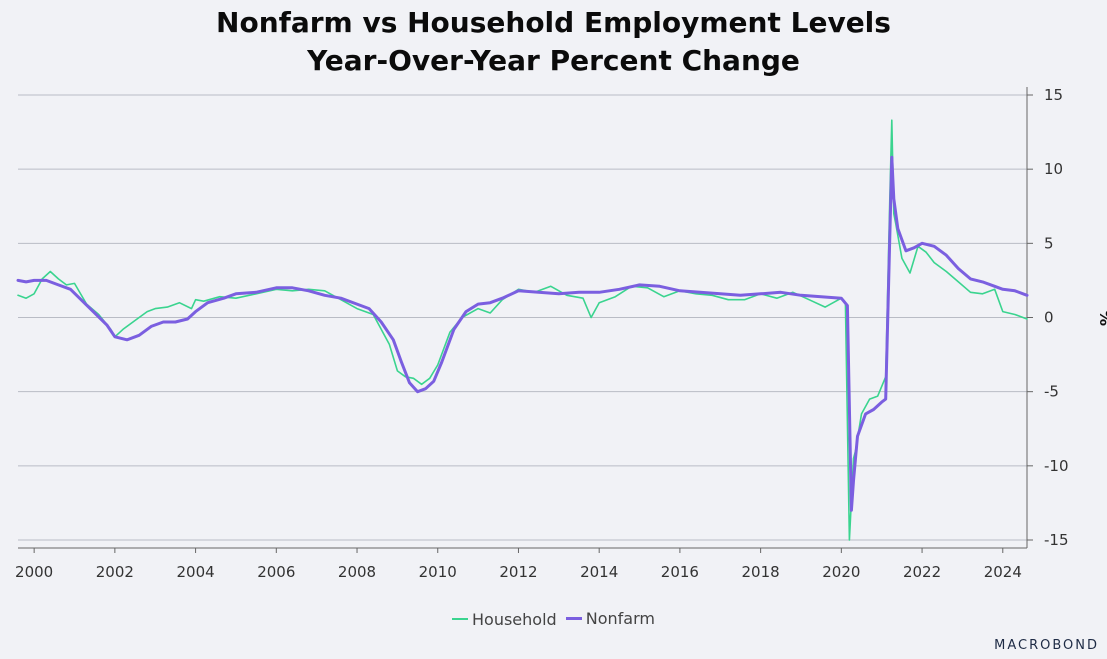  I want to click on legend: Household Nonfarm, so click(553, 617).